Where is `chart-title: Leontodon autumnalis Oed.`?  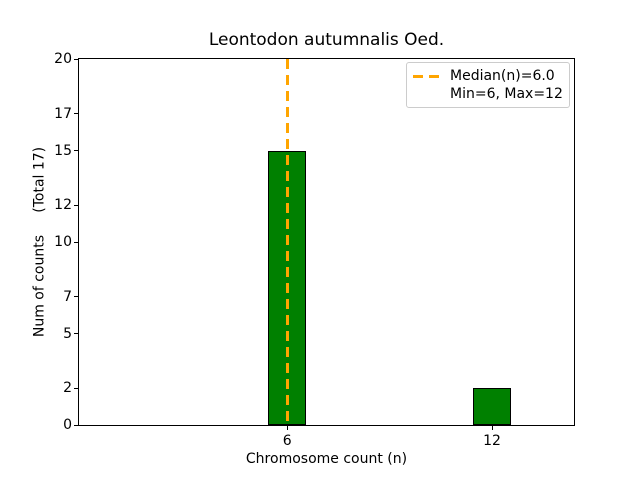 chart-title: Leontodon autumnalis Oed. is located at coordinates (326, 40).